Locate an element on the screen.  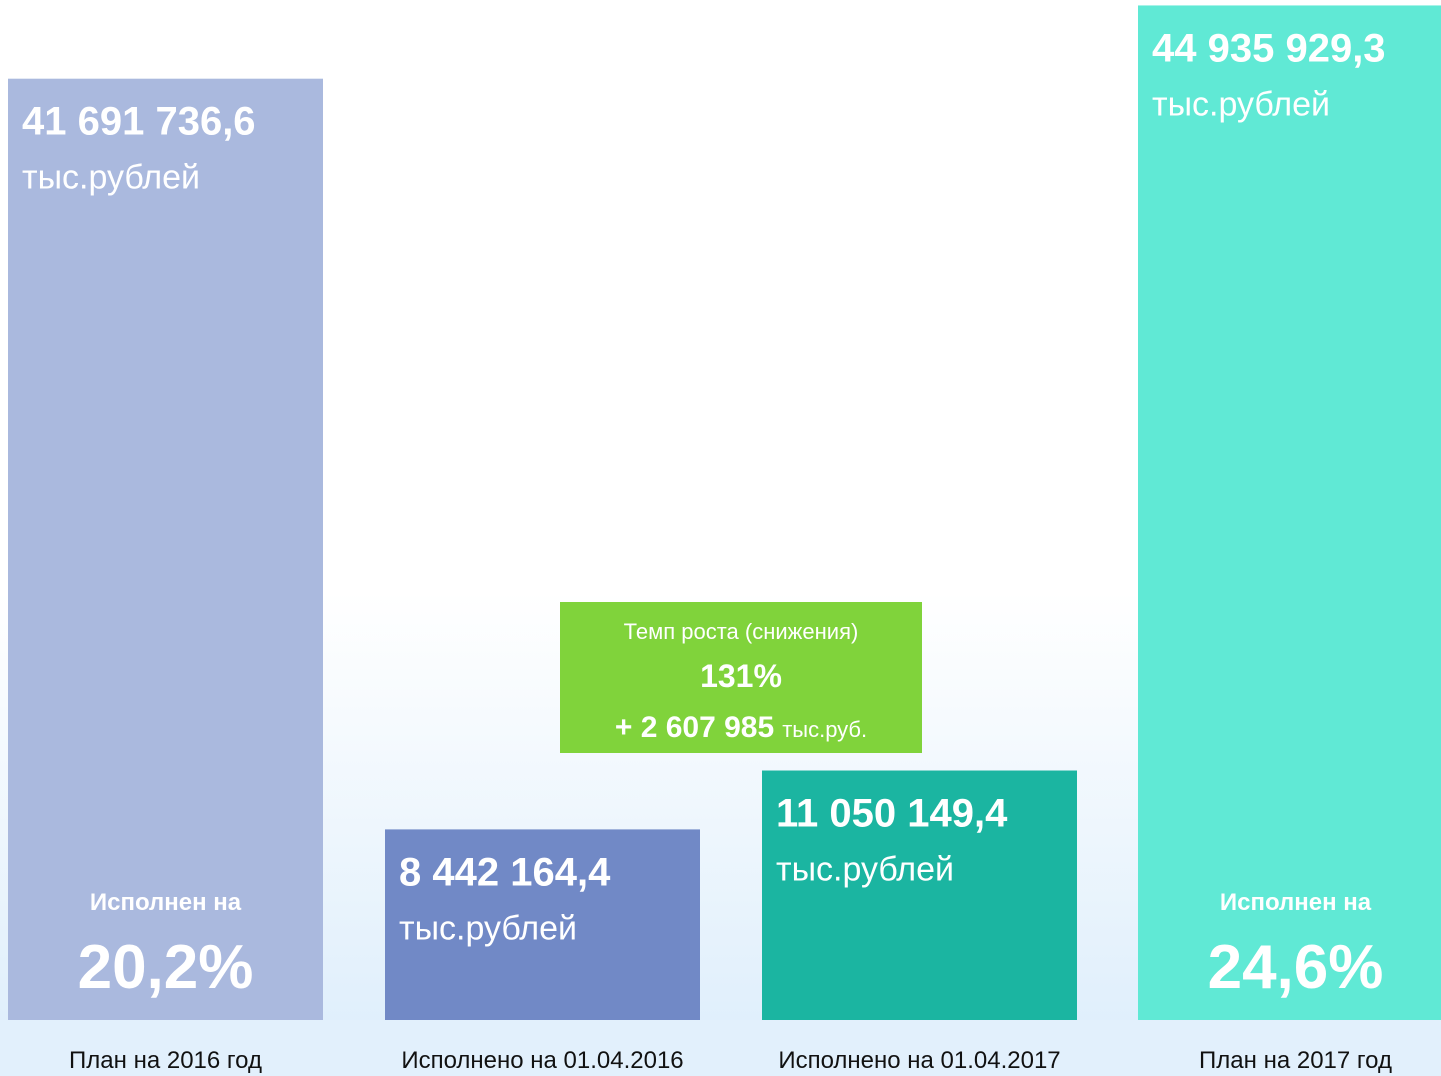
growth-delta: + 2 607 985 тыс.руб. is located at coordinates (741, 727).